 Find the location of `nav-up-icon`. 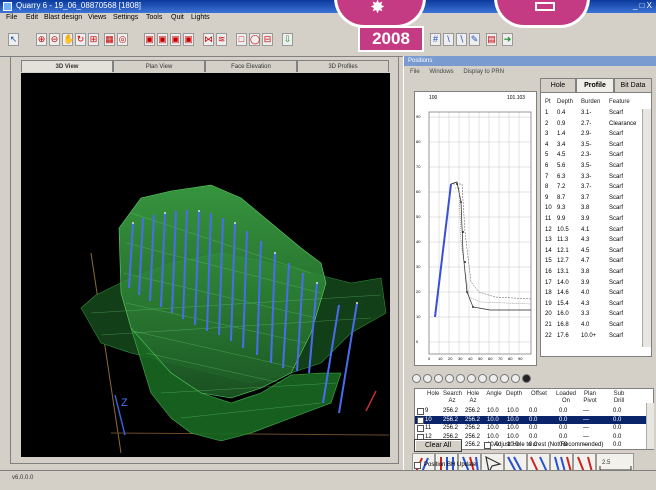

nav-up-icon is located at coordinates (460, 378).